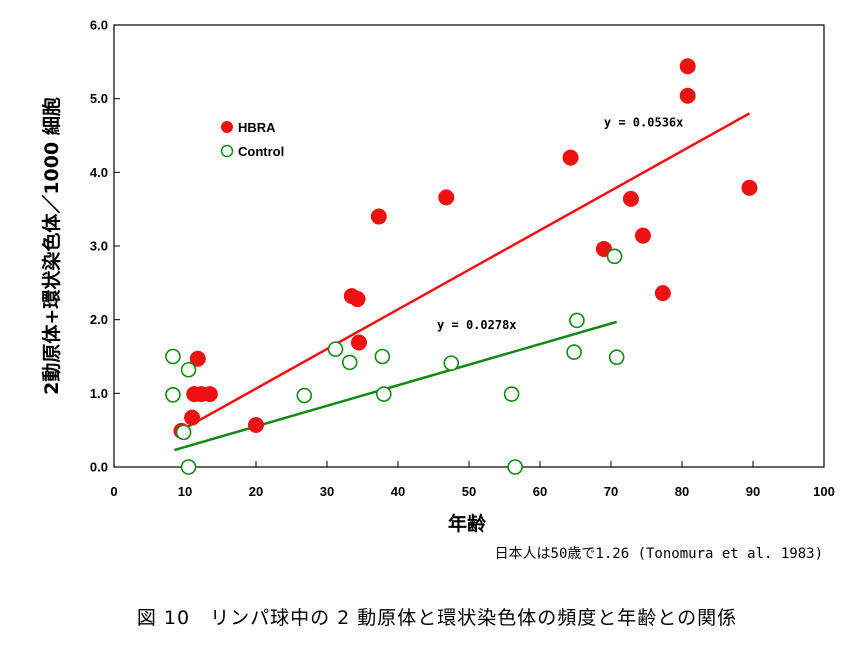  What do you see at coordinates (99, 172) in the screenshot?
I see `y-tick-label: 4.0` at bounding box center [99, 172].